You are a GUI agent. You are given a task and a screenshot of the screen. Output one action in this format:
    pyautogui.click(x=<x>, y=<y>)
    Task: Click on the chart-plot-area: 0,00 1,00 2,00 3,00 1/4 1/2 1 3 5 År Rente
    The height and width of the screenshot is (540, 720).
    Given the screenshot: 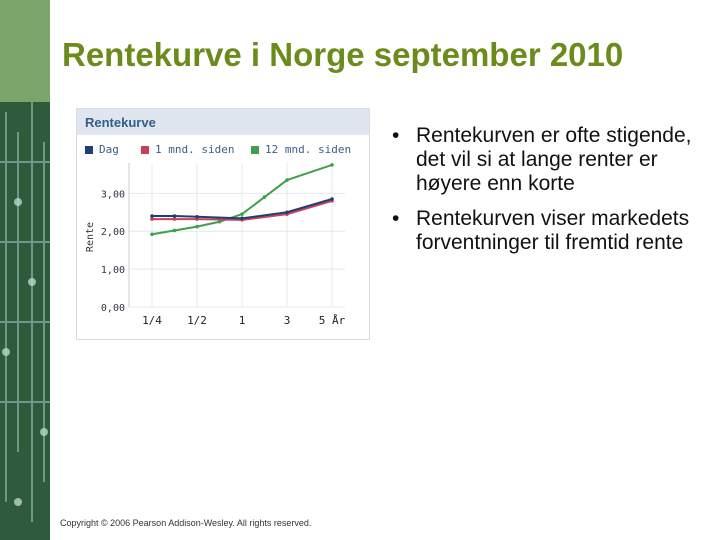 What is the action you would take?
    pyautogui.click(x=215, y=245)
    